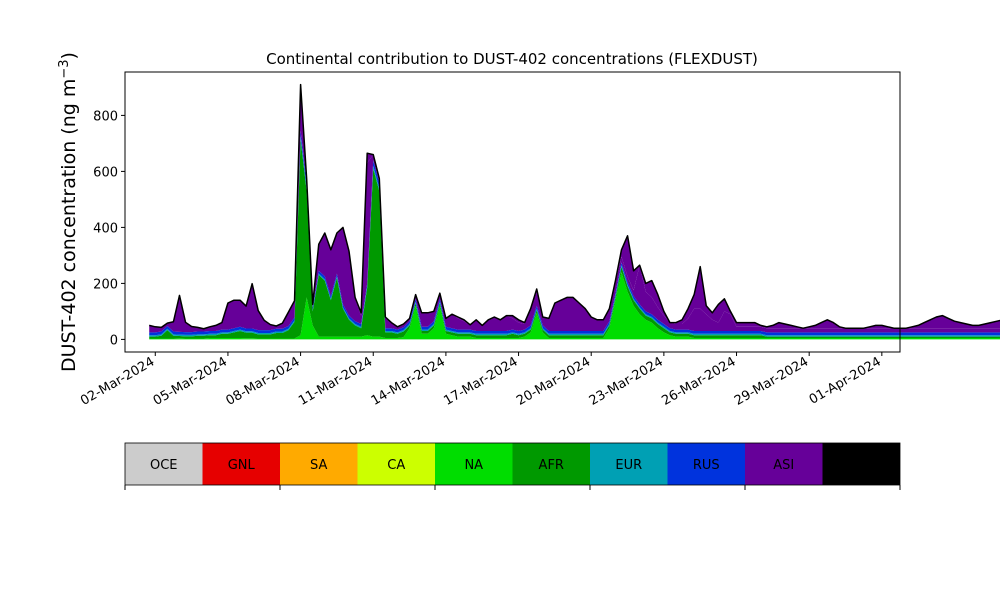 This screenshot has height=600, width=1000. I want to click on legend: OCE GNL SA CA NA AFR EUR RUS ASI AUS, so click(512, 466).